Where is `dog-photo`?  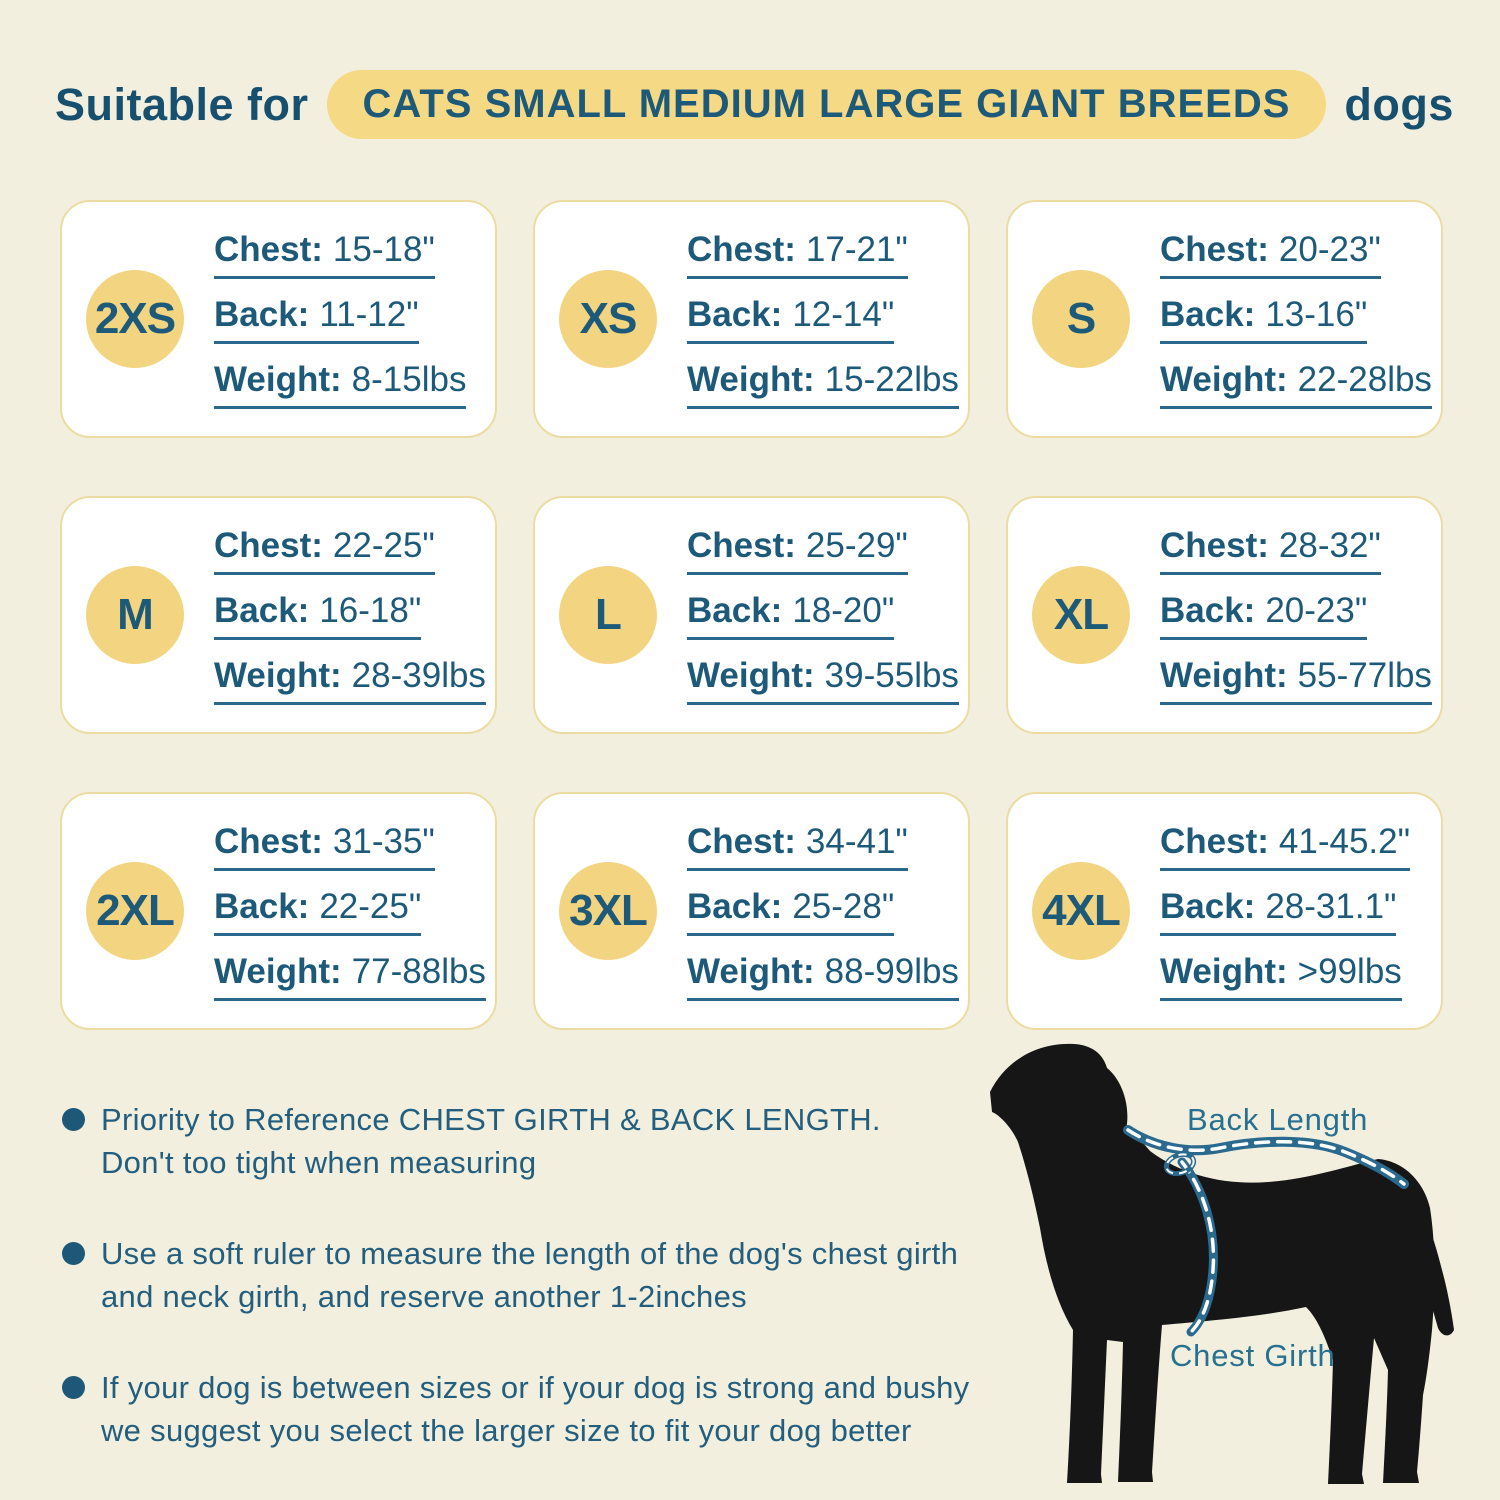 dog-photo is located at coordinates (1222, 1263).